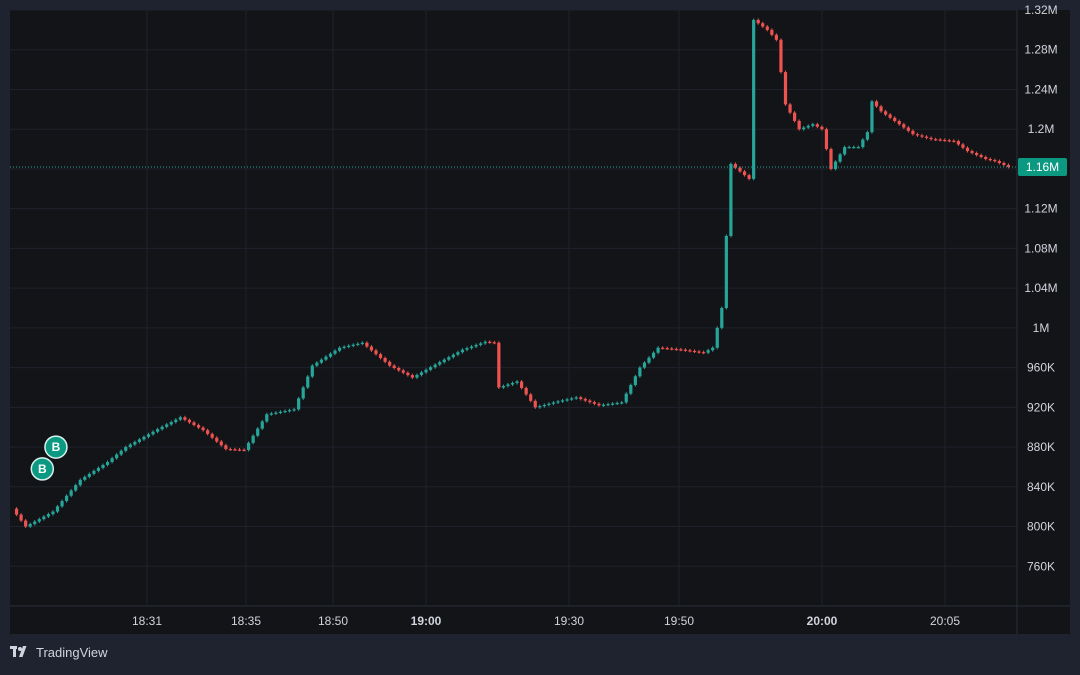  What do you see at coordinates (1041, 407) in the screenshot?
I see `y-tick-label: 920K` at bounding box center [1041, 407].